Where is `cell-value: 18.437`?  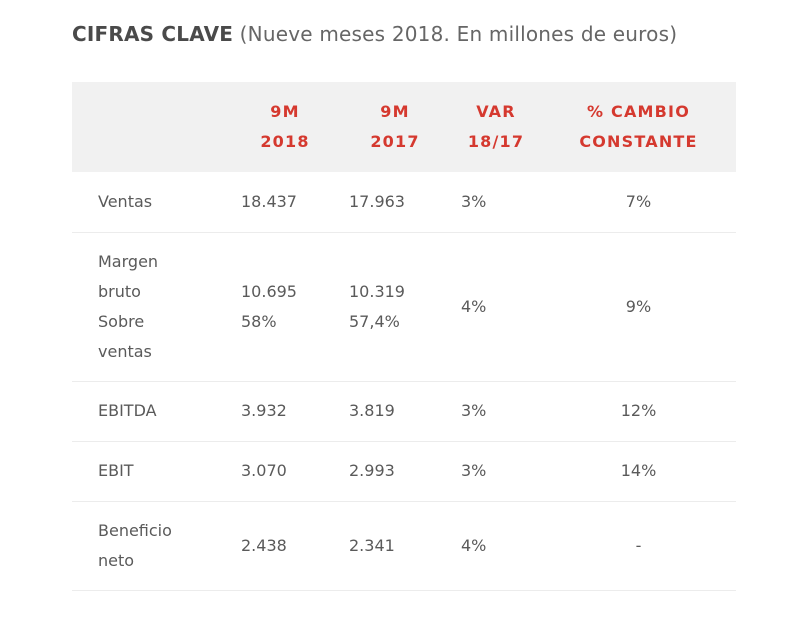
cell-value: 18.437 is located at coordinates (269, 201).